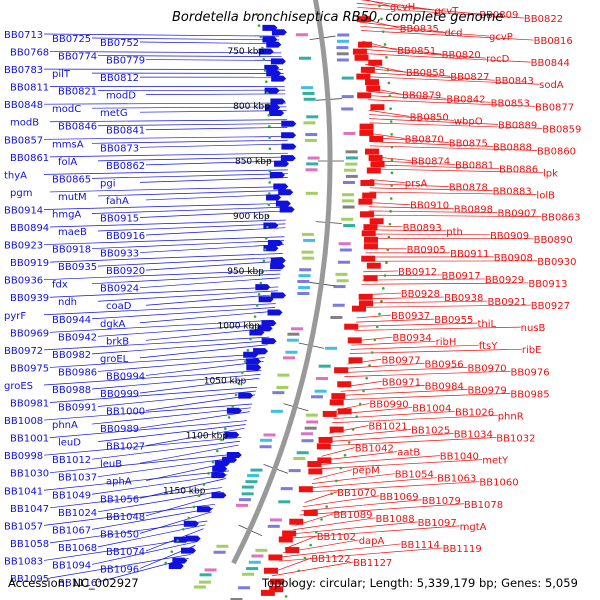  Describe the element at coordinates (29, 158) in the screenshot. I see `gene-label: BB0861` at that location.